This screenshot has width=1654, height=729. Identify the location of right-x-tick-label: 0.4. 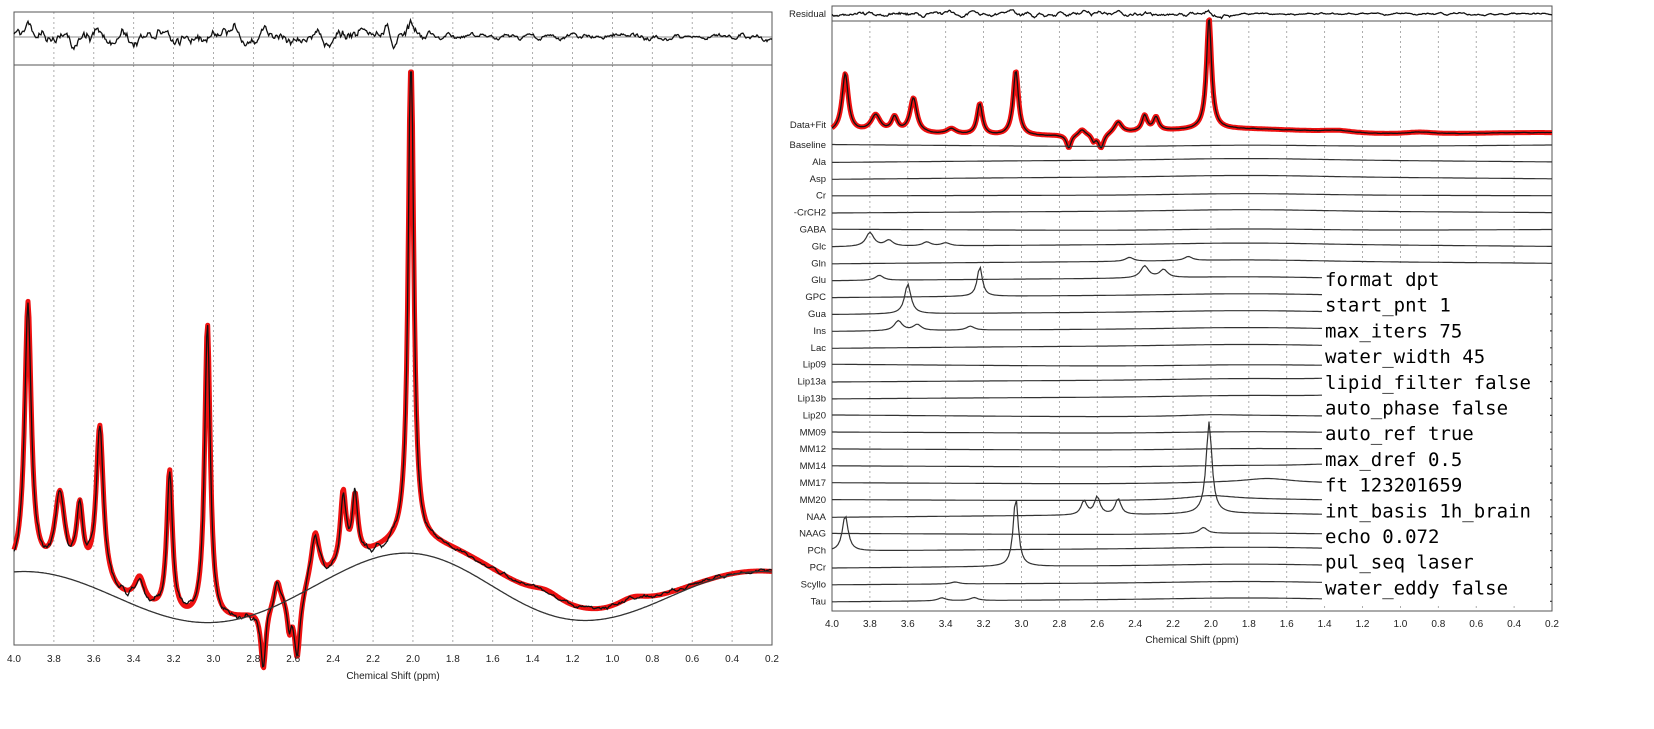
(1514, 624).